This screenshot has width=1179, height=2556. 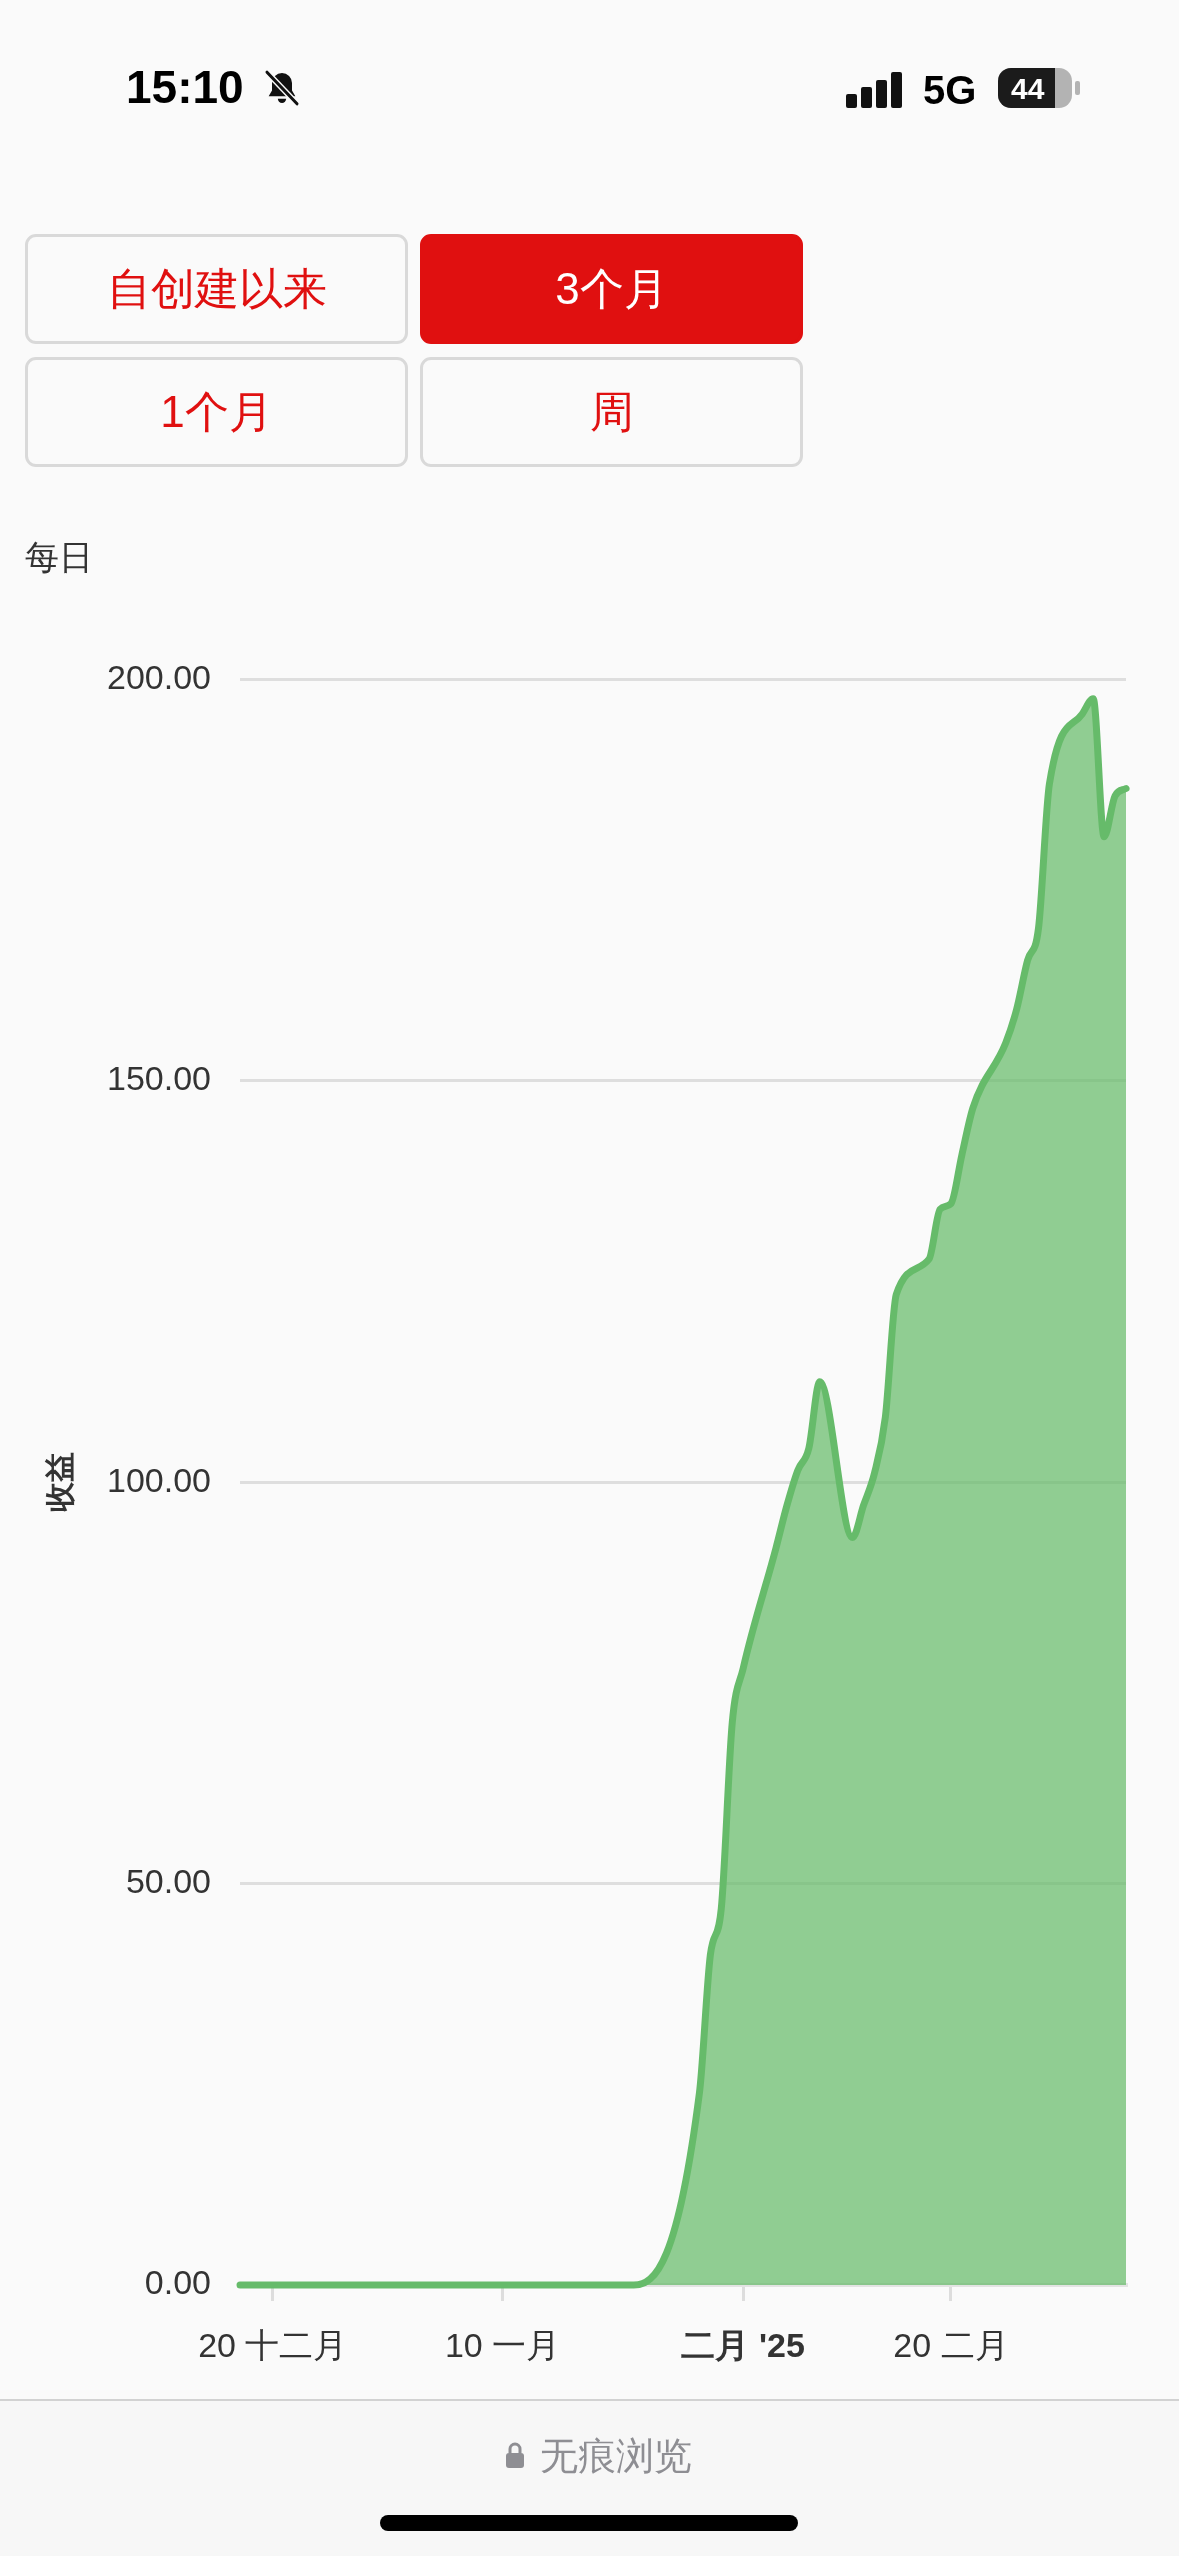 What do you see at coordinates (950, 90) in the screenshot?
I see `text: 5G` at bounding box center [950, 90].